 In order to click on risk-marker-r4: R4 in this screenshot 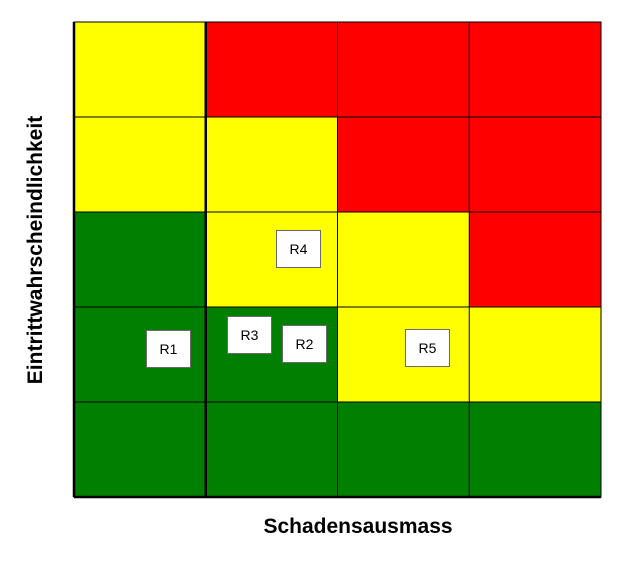, I will do `click(298, 249)`.